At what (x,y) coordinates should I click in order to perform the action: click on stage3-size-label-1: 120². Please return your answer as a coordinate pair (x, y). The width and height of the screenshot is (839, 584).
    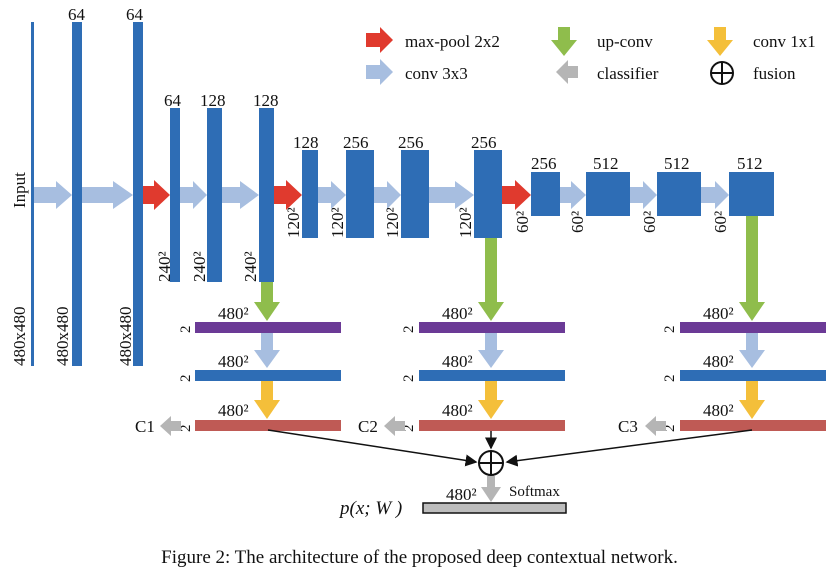
    Looking at the image, I should click on (337, 222).